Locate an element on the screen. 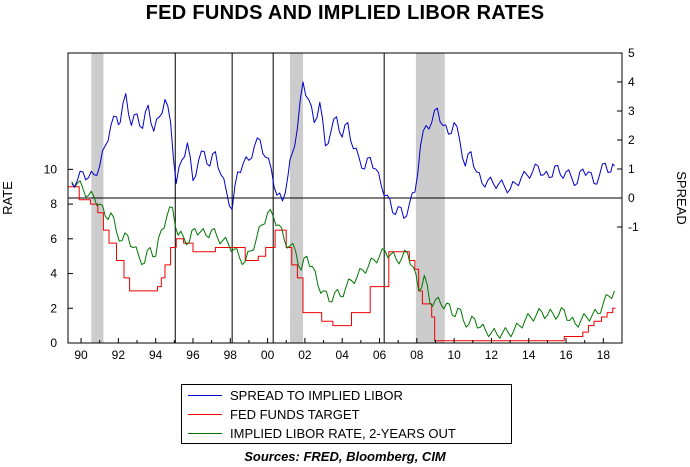  x-tick-label: 92 is located at coordinates (119, 355).